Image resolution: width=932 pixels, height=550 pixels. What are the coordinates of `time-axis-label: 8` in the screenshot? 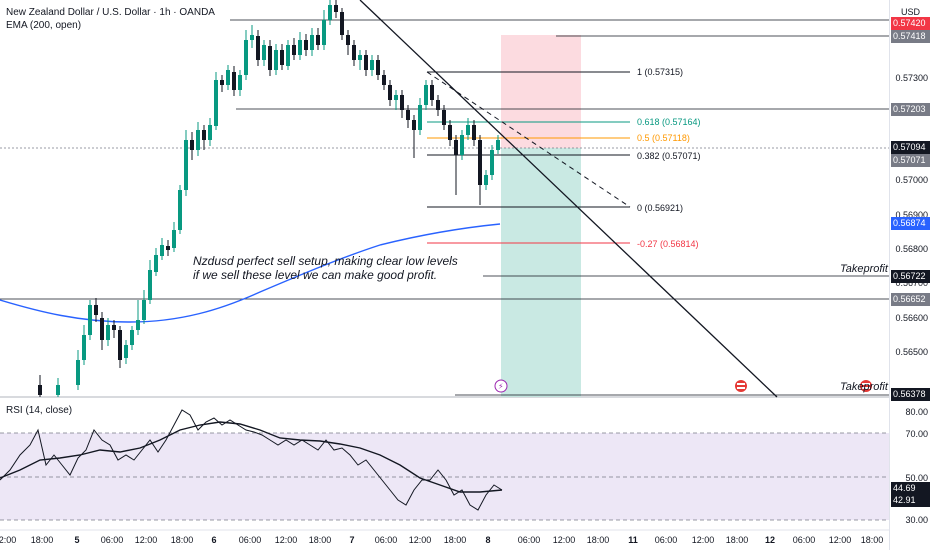 It's located at (488, 540).